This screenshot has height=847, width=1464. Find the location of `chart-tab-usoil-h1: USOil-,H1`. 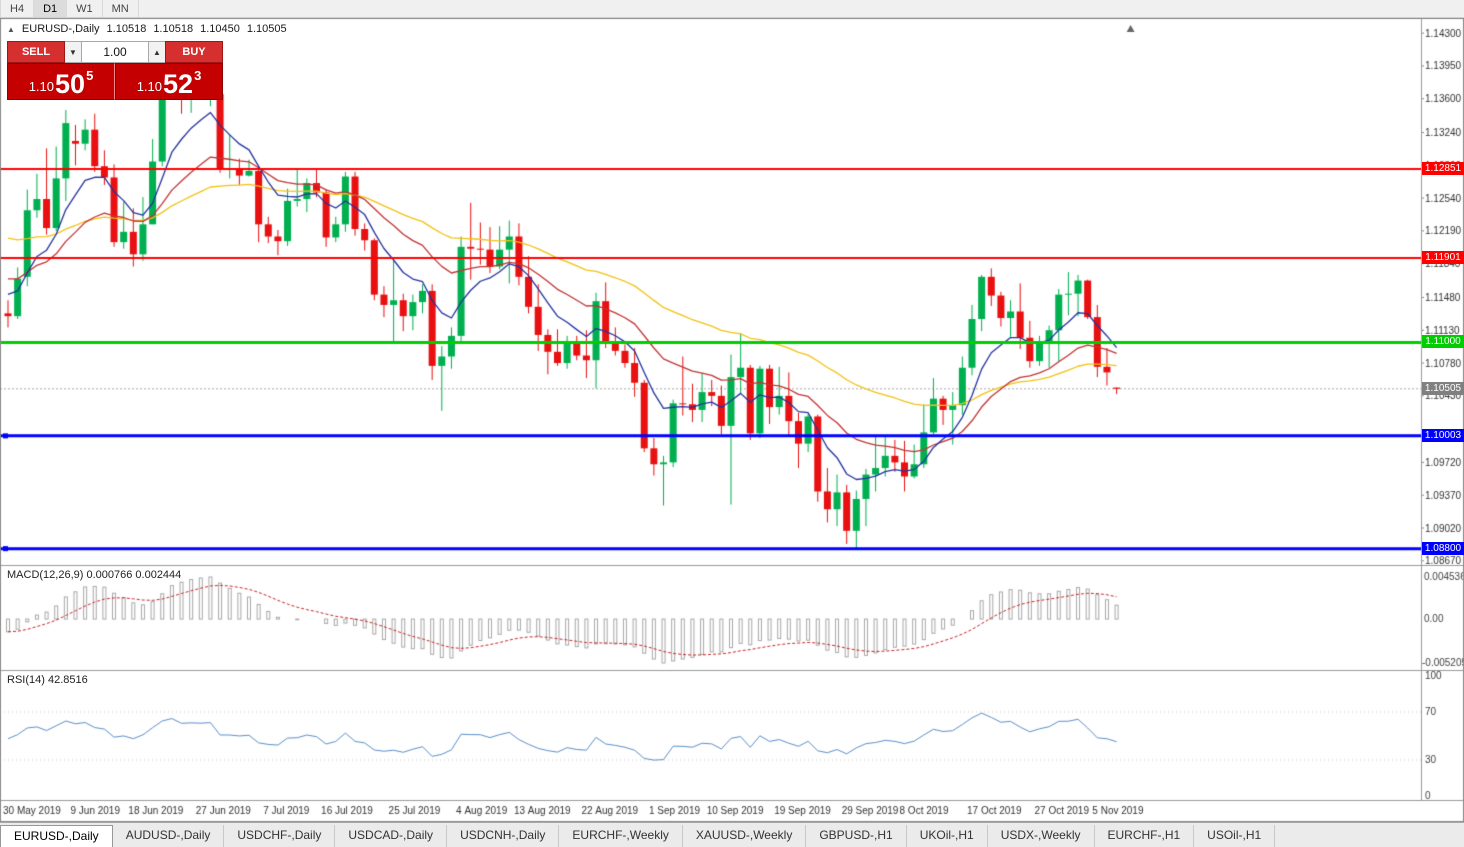

chart-tab-usoil-h1: USOil-,H1 is located at coordinates (1235, 836).